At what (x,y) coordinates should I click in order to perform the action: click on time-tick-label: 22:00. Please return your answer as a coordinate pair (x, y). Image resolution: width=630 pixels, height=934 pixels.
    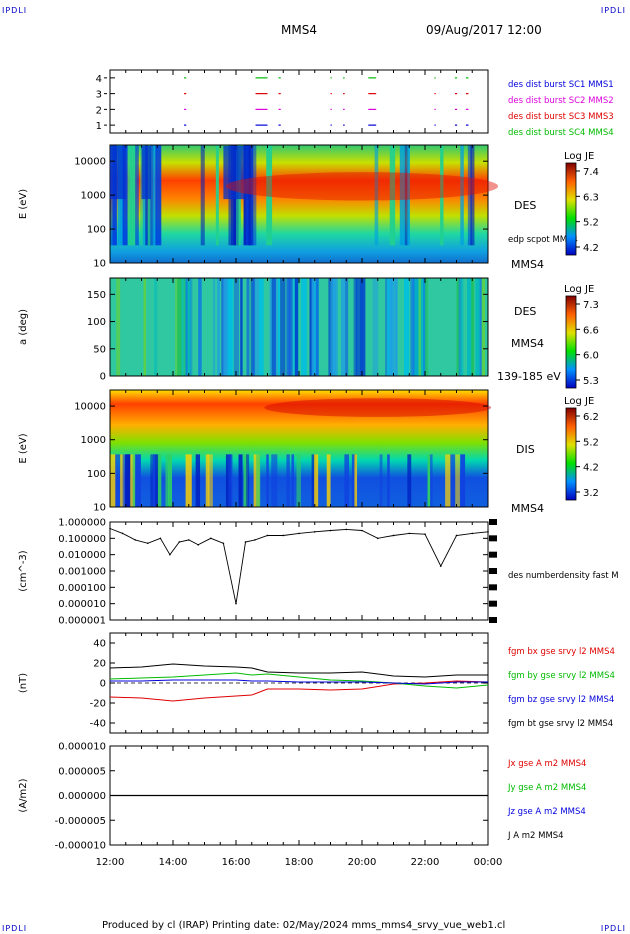
    Looking at the image, I should click on (425, 862).